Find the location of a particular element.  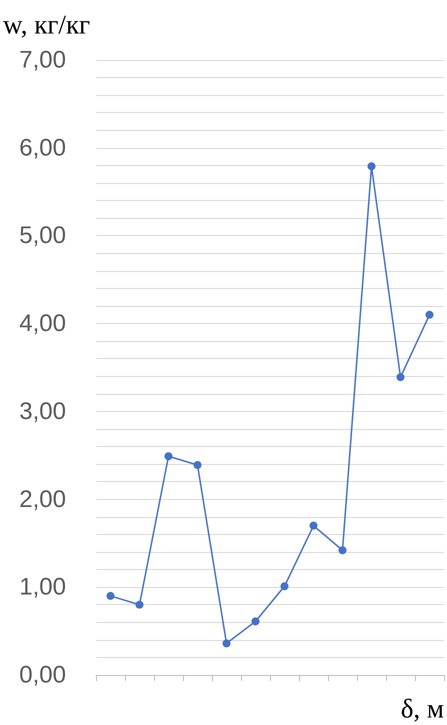

y-tick-label: 4,00 is located at coordinates (42, 324).